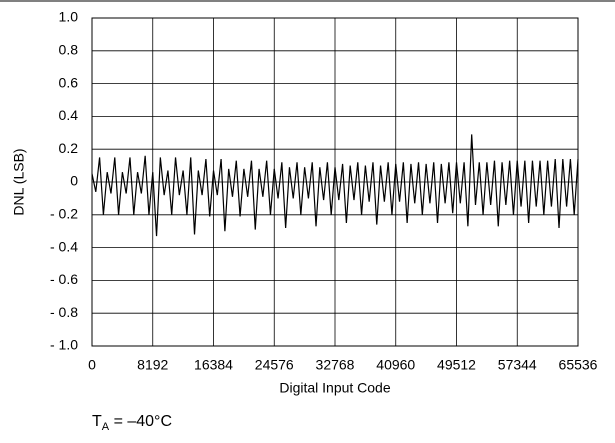 The height and width of the screenshot is (443, 615). Describe the element at coordinates (64, 345) in the screenshot. I see `y-tick-label: - 1.0` at that location.